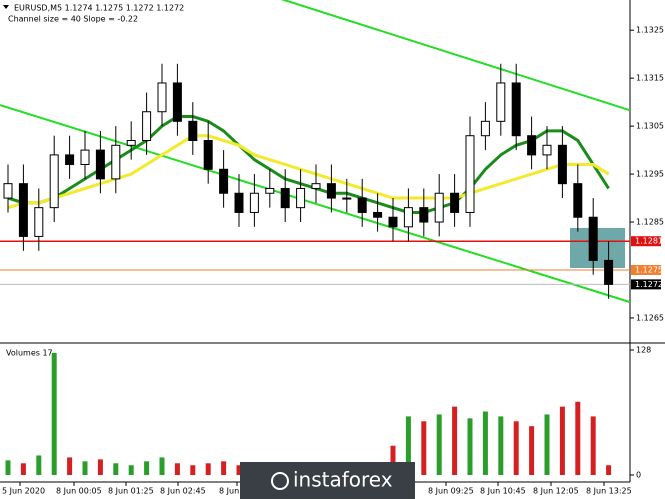  What do you see at coordinates (183, 491) in the screenshot?
I see `x-tick-label: 8 Jun 02:45` at bounding box center [183, 491].